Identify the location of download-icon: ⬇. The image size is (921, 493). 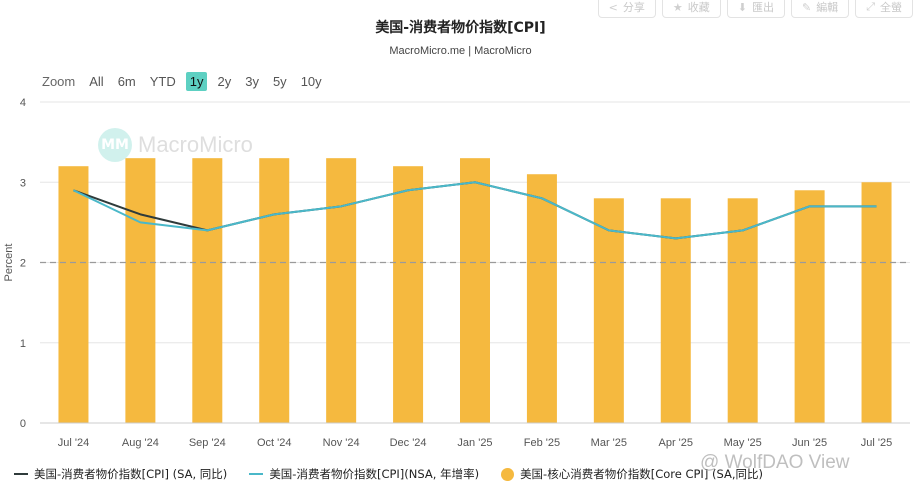
(742, 7).